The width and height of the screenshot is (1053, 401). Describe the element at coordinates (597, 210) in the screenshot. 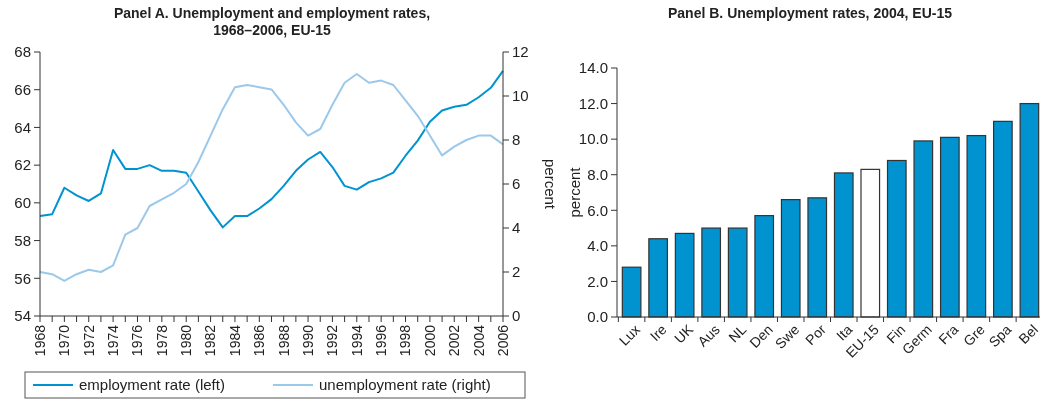

I see `y-tick-label: 6.0` at that location.